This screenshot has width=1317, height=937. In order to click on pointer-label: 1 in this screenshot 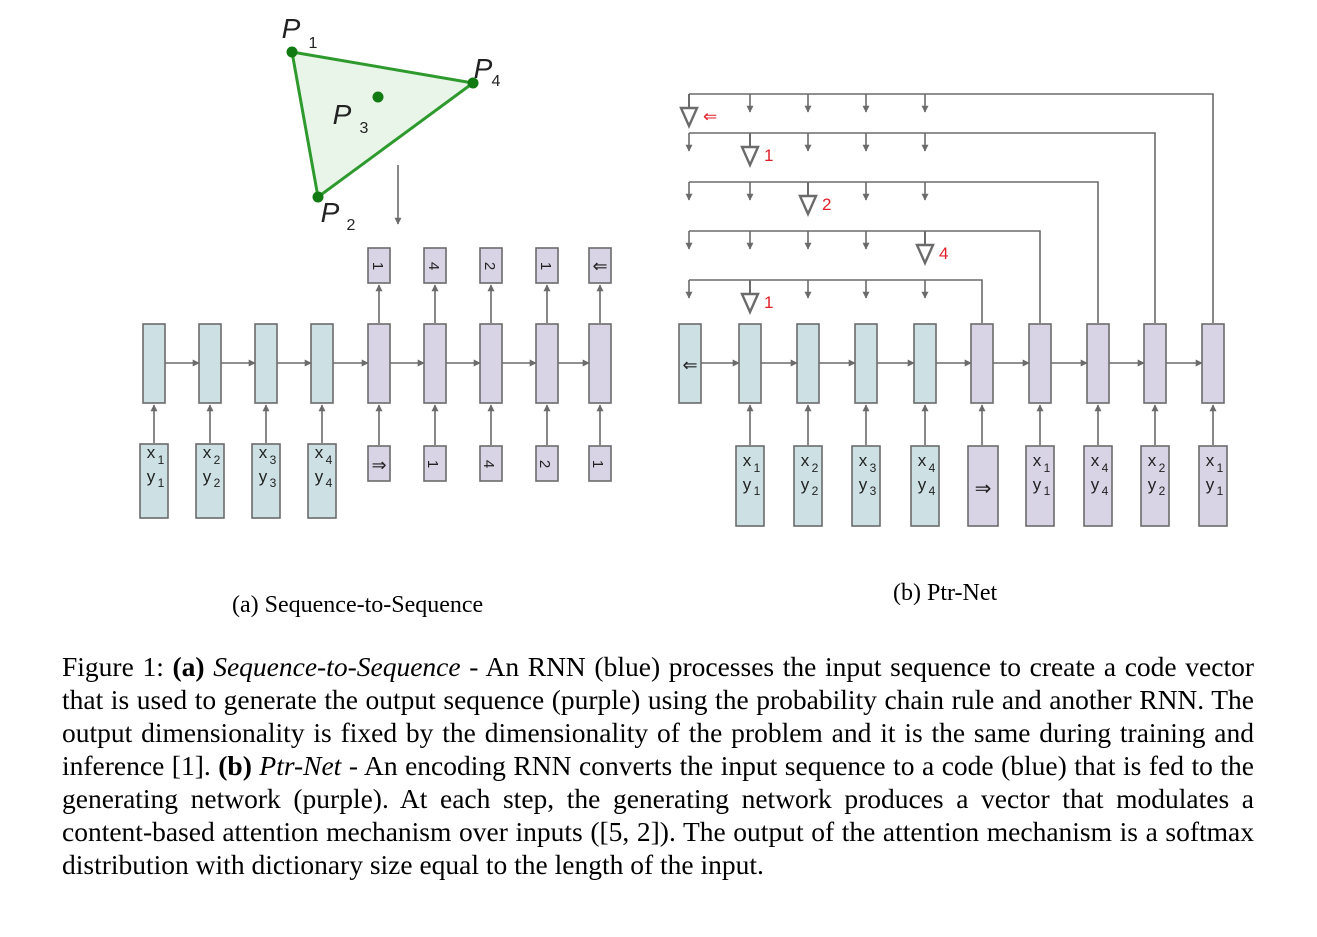, I will do `click(768, 155)`.